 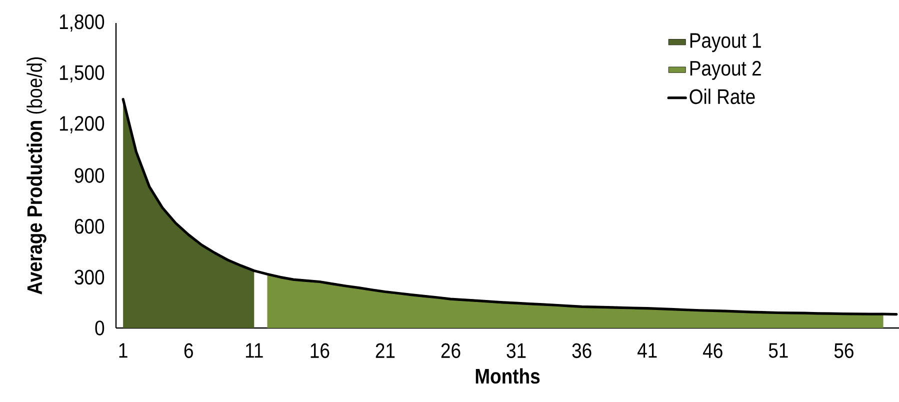 I want to click on y-tick-label: 1,500, so click(x=82, y=74).